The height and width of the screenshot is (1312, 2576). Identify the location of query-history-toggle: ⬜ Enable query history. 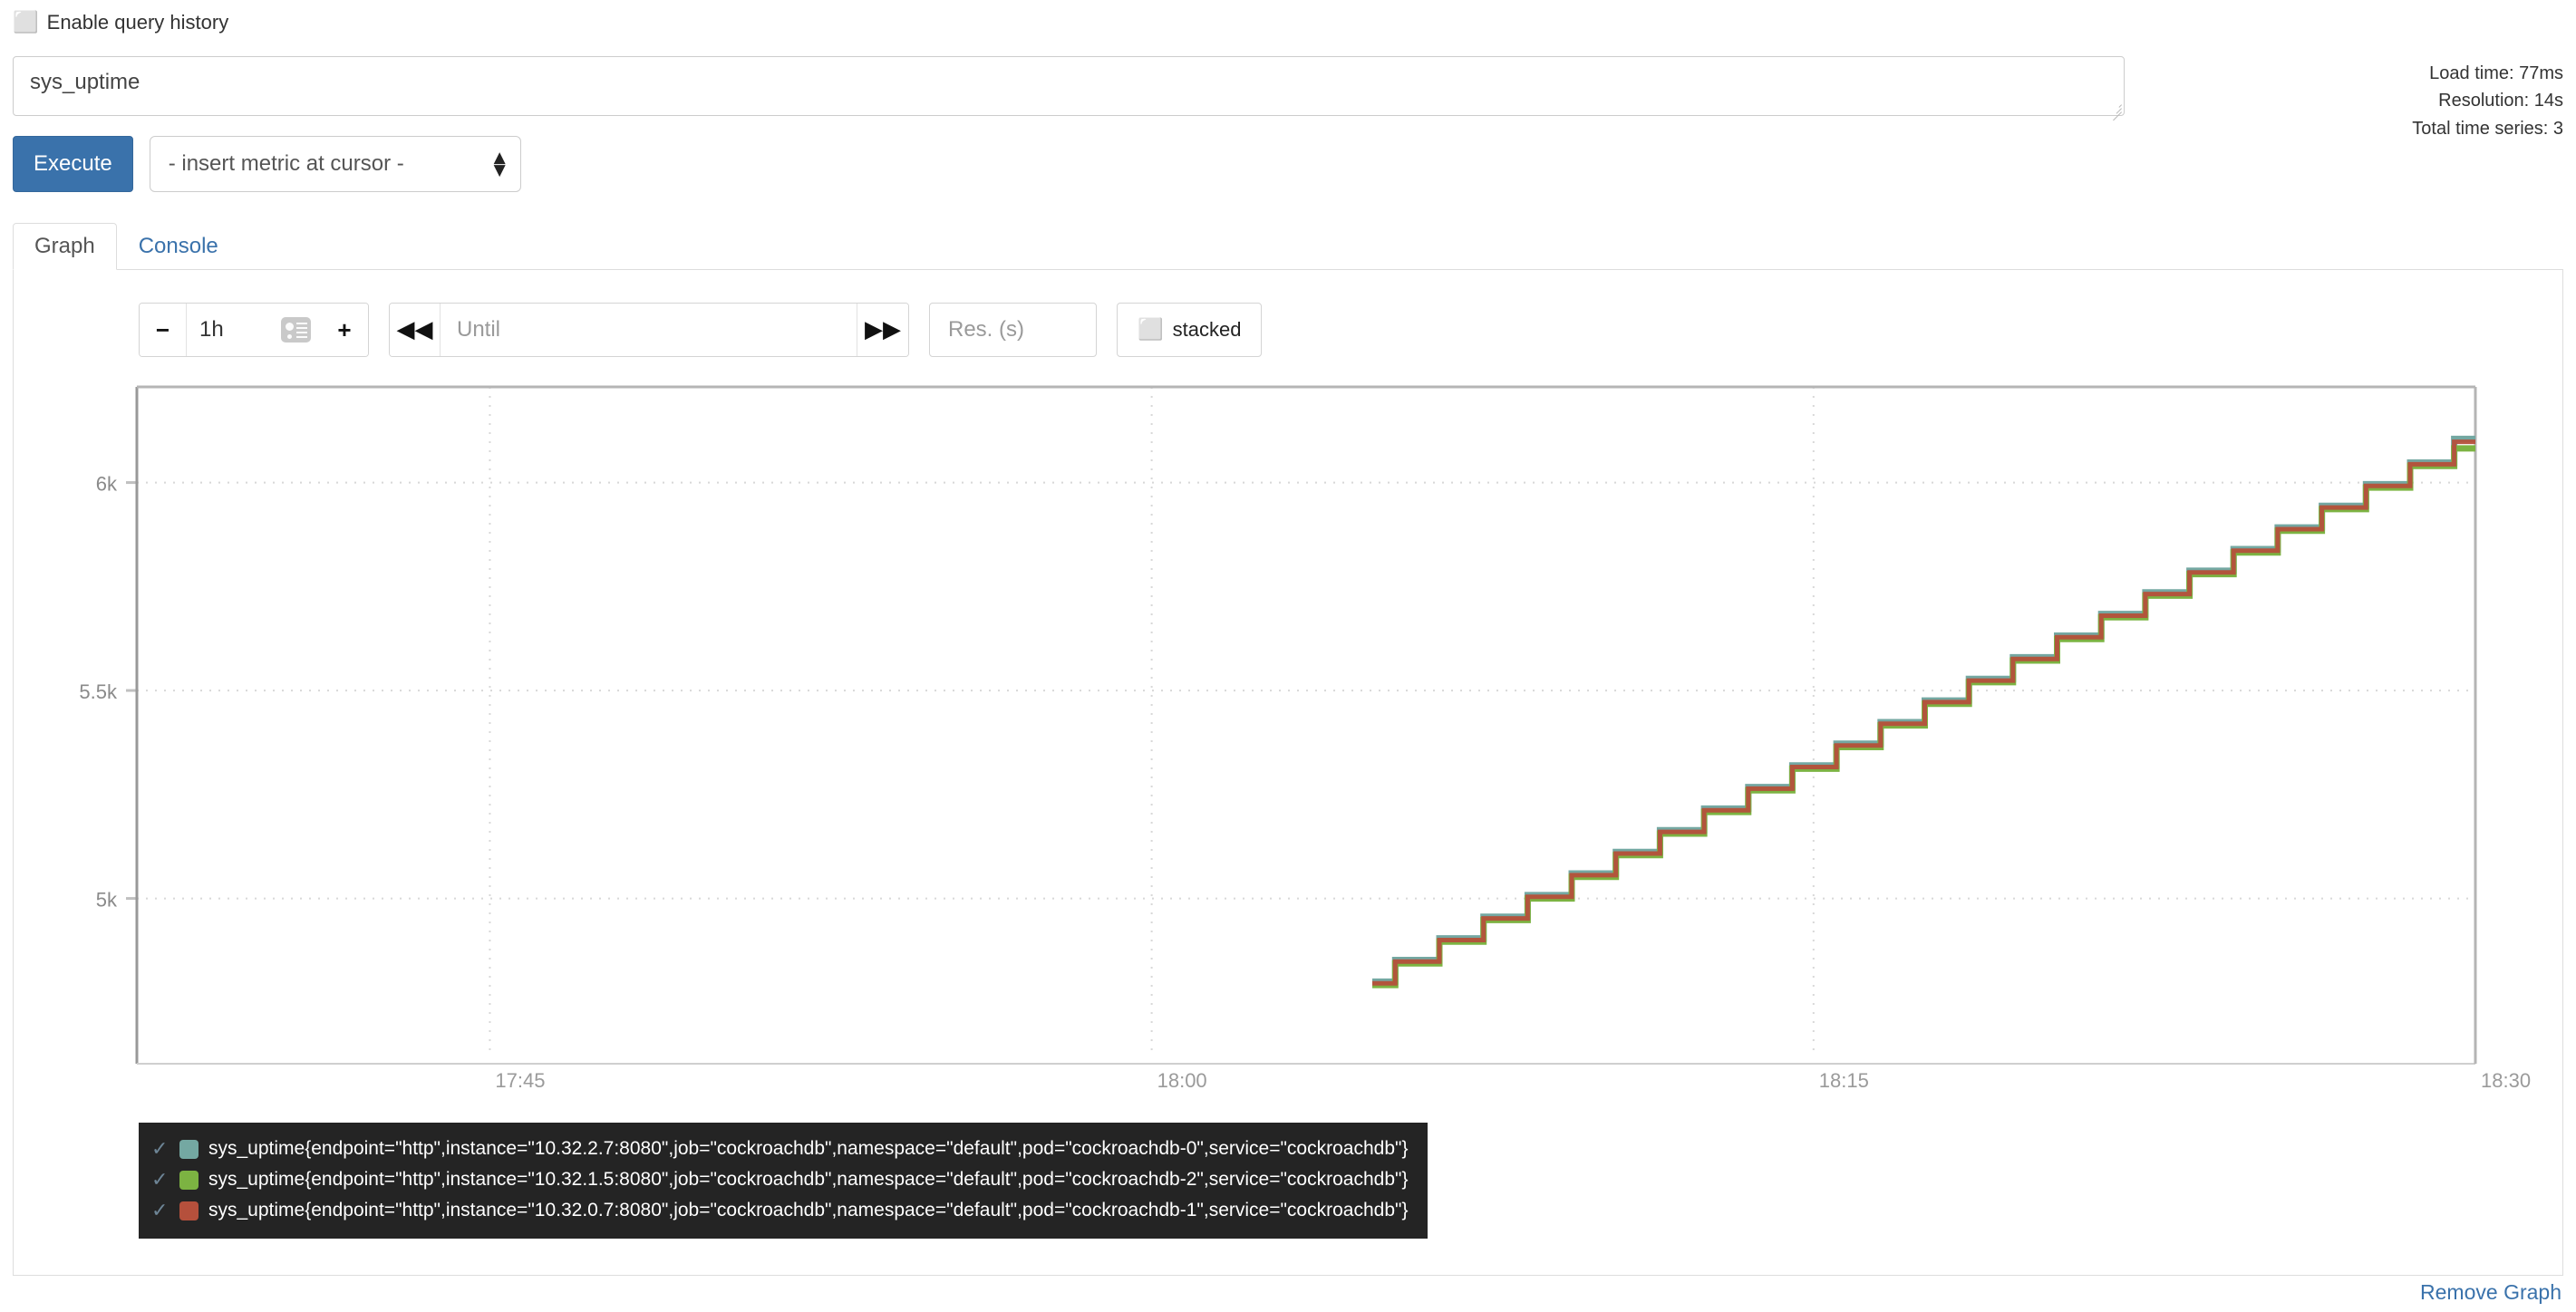
(120, 23).